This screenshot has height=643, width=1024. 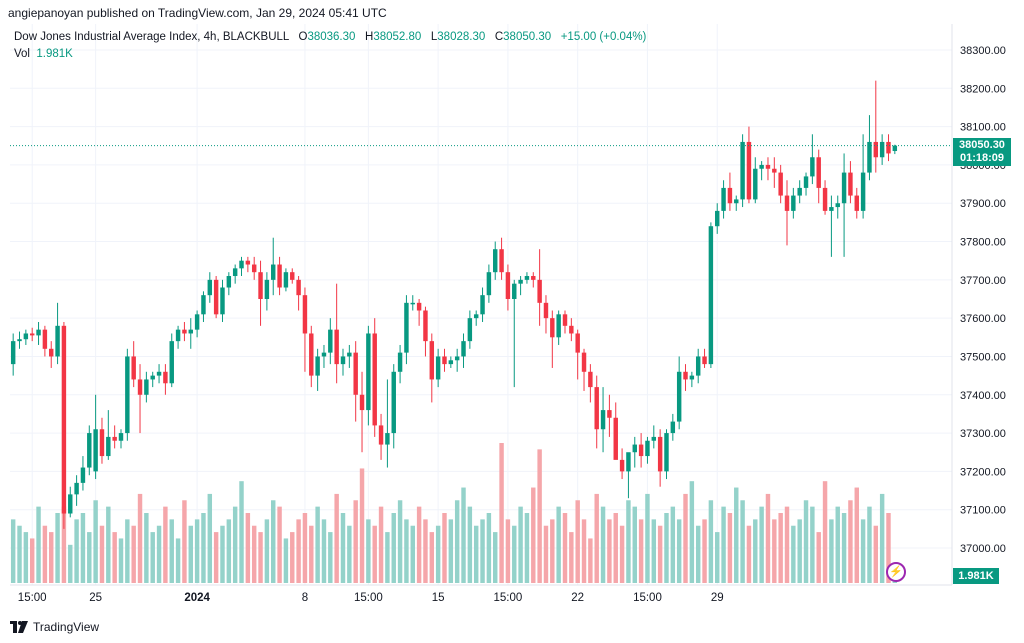 What do you see at coordinates (461, 37) in the screenshot?
I see `low-value: 38028.30` at bounding box center [461, 37].